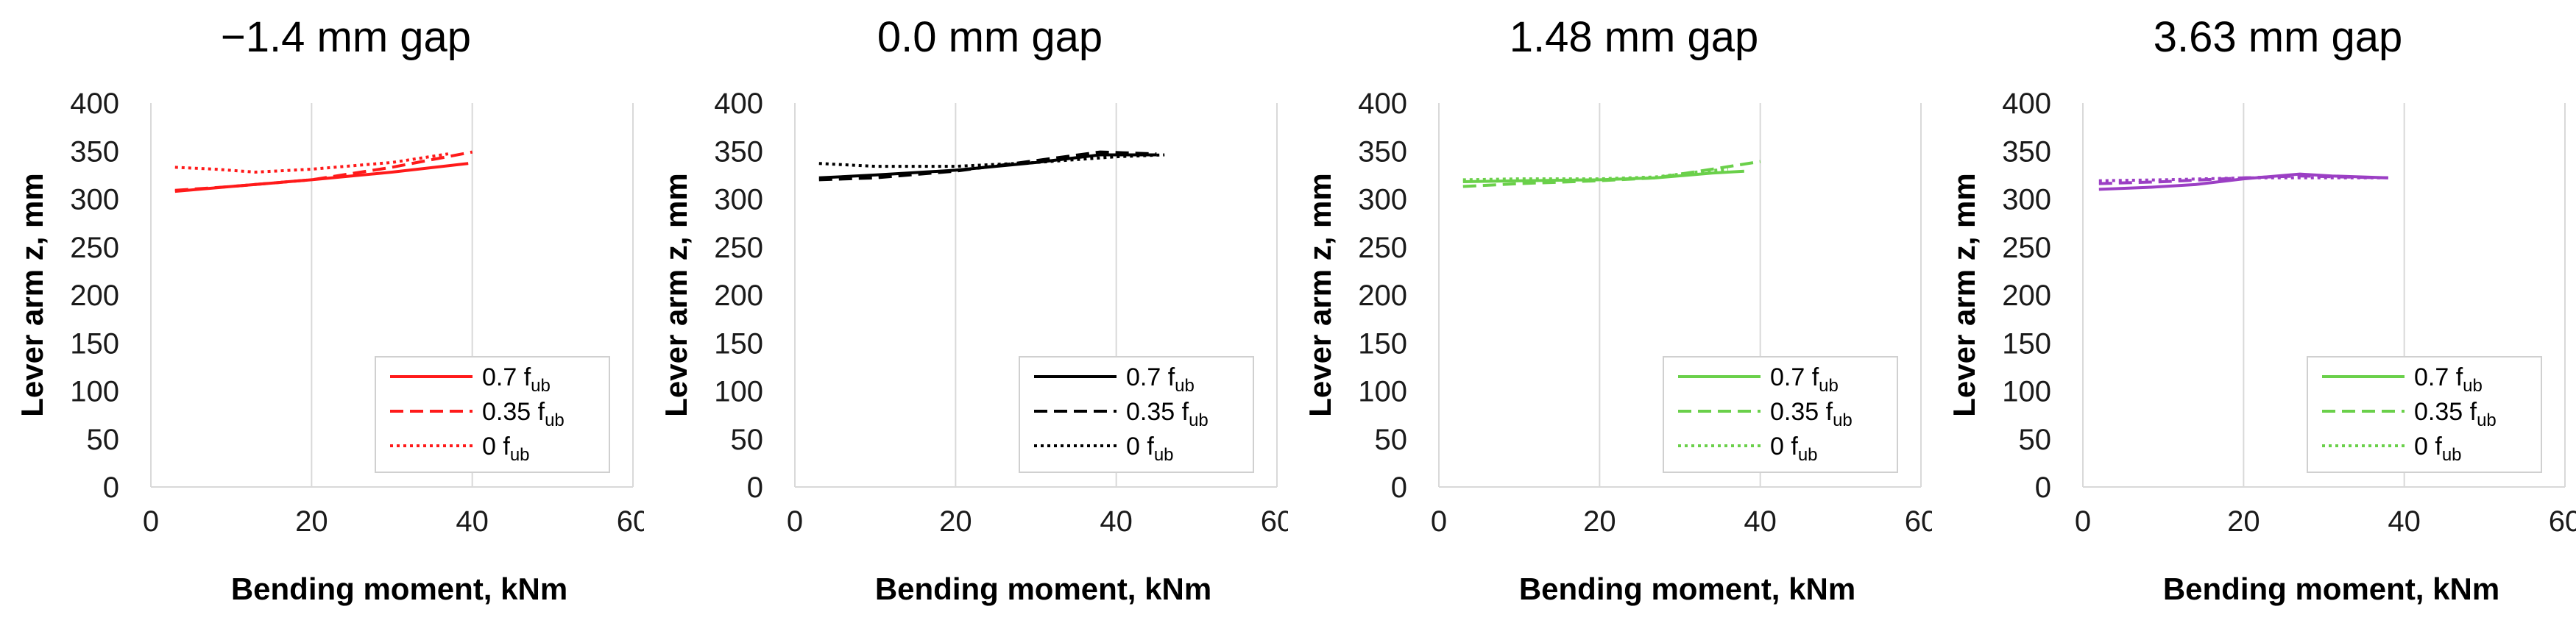 Image resolution: width=2576 pixels, height=626 pixels. What do you see at coordinates (346, 37) in the screenshot?
I see `chart-title: −1.4 mm gap` at bounding box center [346, 37].